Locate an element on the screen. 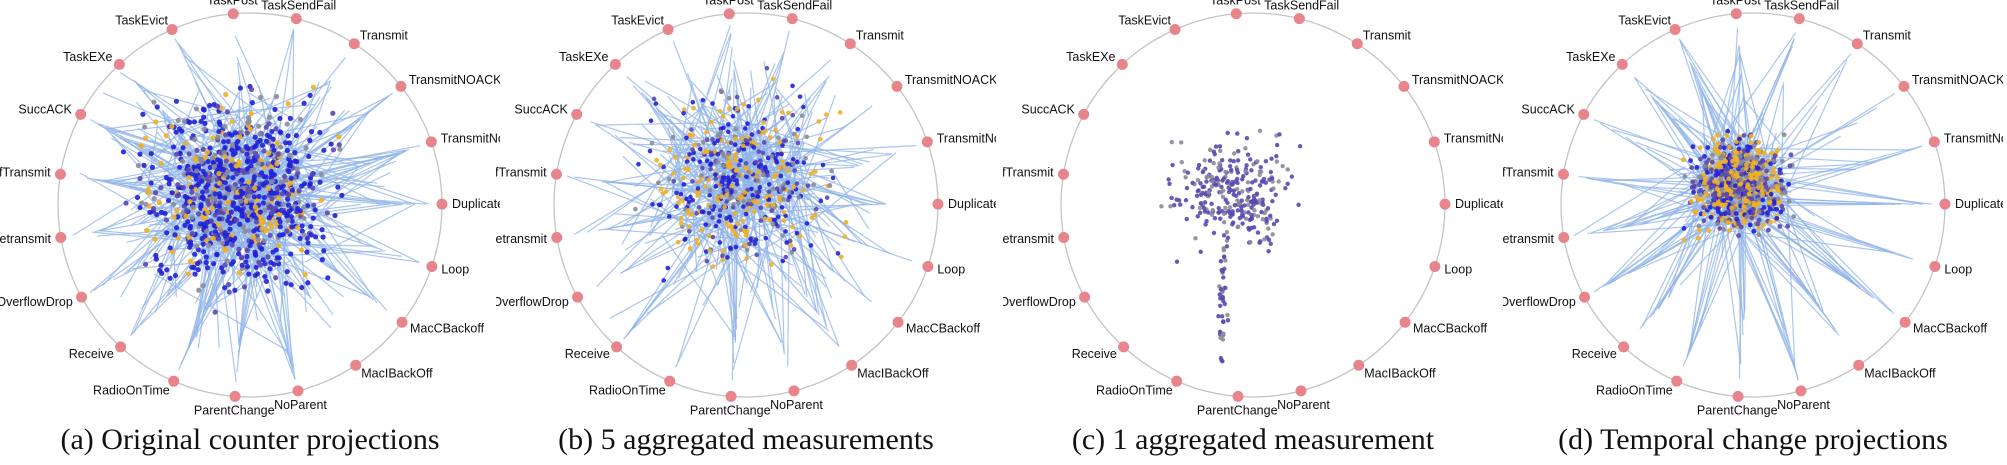 The width and height of the screenshot is (2007, 465). anchor-label: TransmitNOACKDROP is located at coordinates (1457, 80).